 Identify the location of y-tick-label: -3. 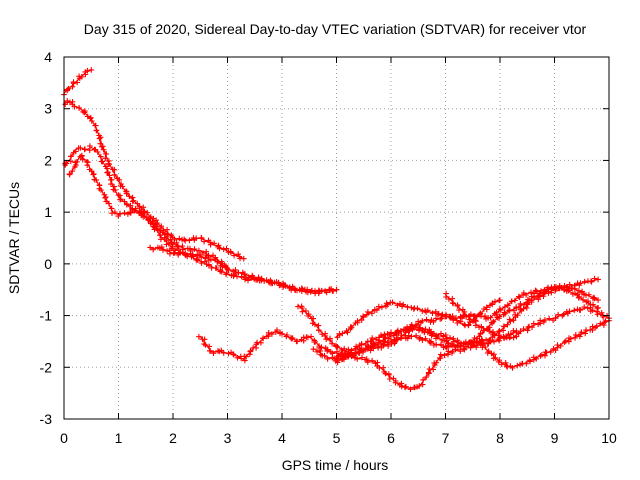
(46, 419).